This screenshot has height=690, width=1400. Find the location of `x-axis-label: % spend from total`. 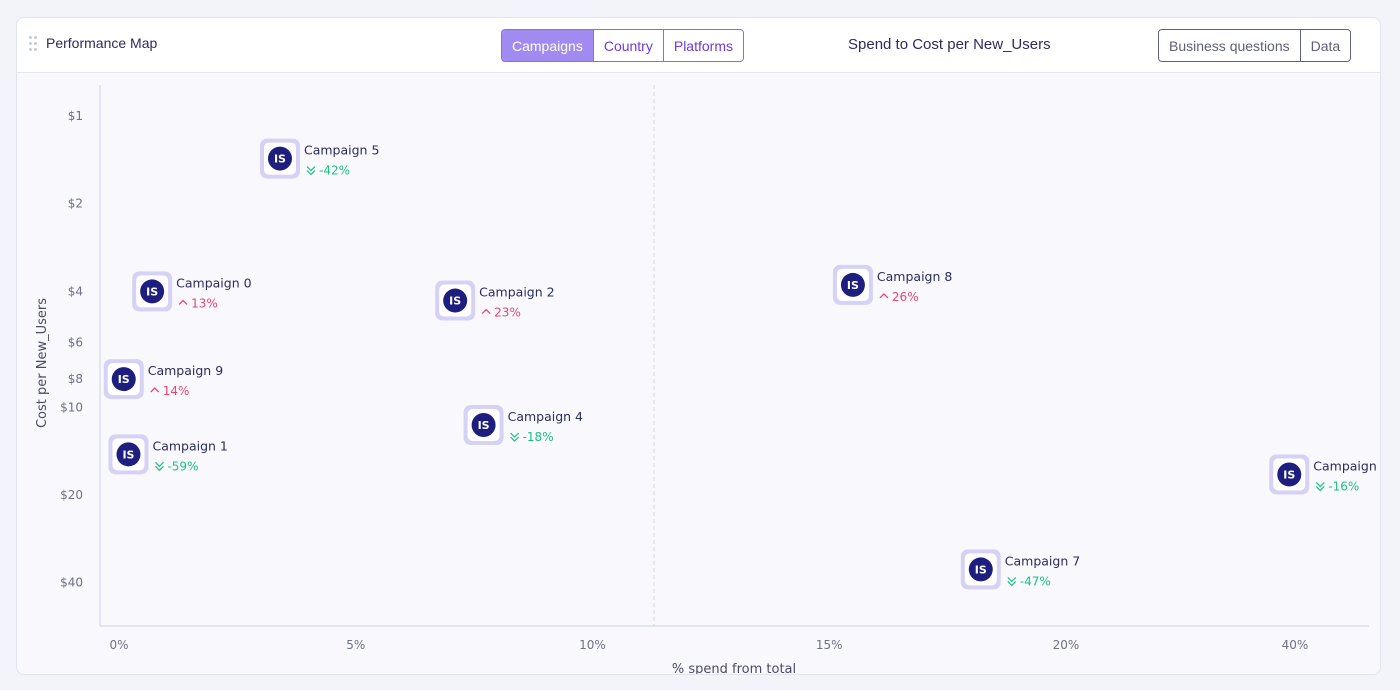

x-axis-label: % spend from total is located at coordinates (734, 668).